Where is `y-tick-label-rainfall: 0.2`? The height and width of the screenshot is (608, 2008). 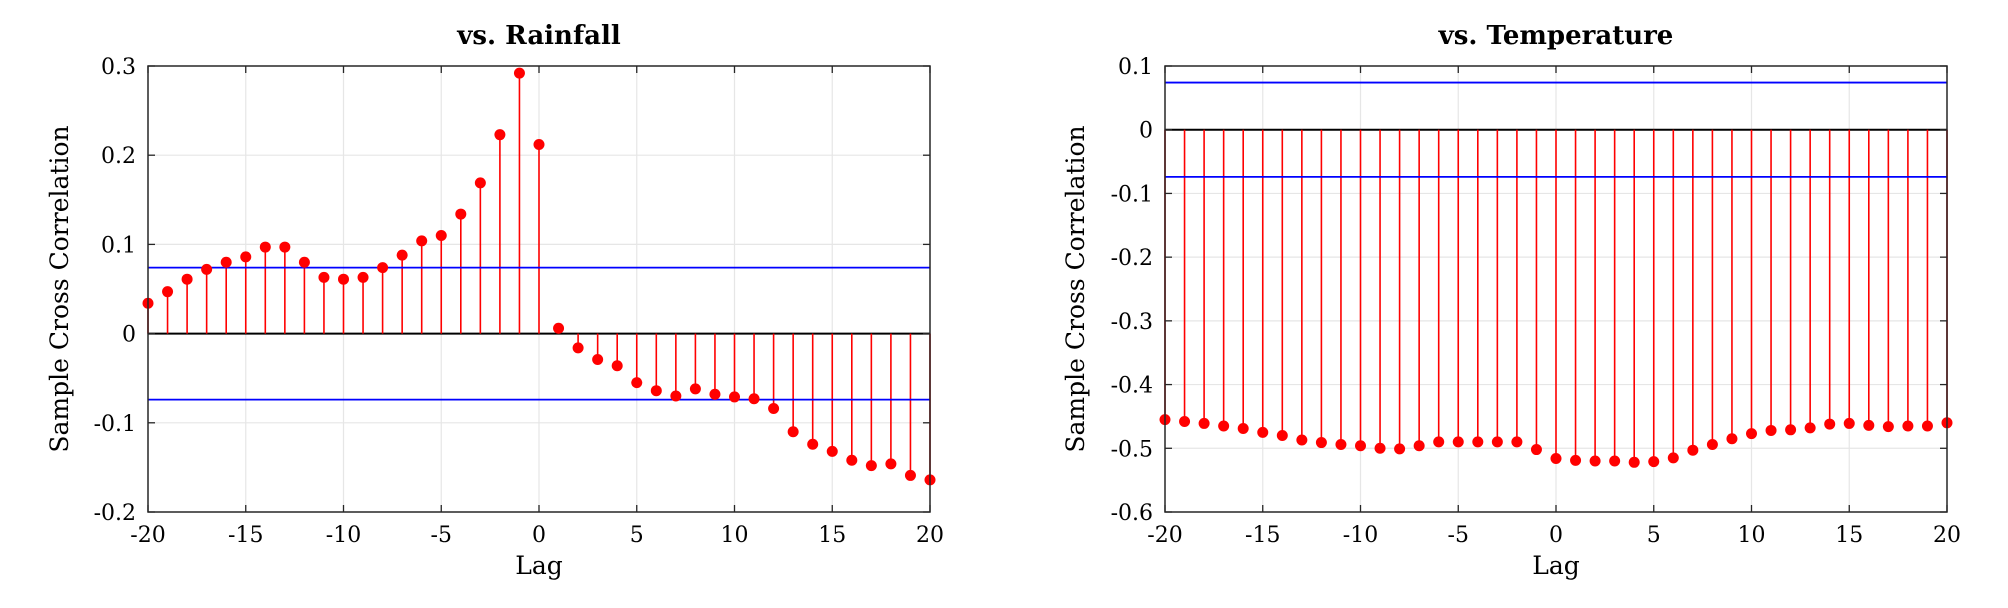 y-tick-label-rainfall: 0.2 is located at coordinates (118, 156).